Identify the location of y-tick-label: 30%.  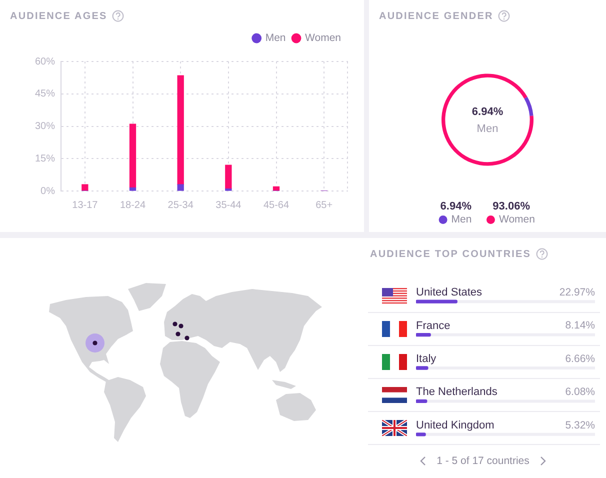
(45, 126).